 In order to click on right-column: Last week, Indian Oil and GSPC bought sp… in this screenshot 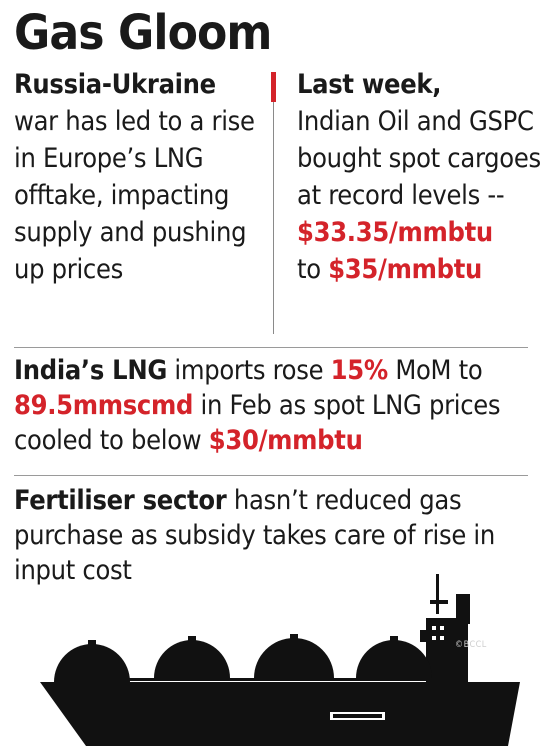, I will do `click(419, 177)`.